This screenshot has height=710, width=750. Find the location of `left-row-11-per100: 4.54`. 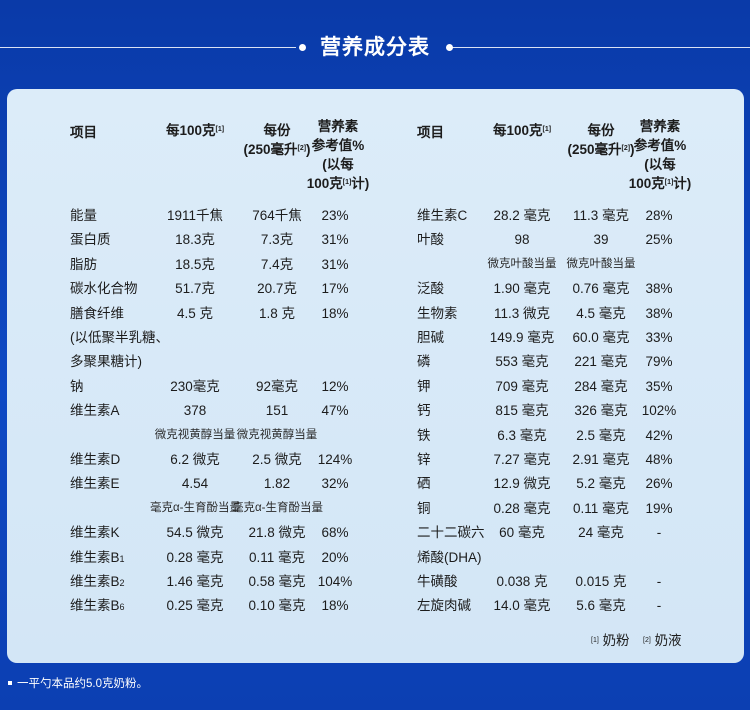

left-row-11-per100: 4.54 is located at coordinates (195, 484).